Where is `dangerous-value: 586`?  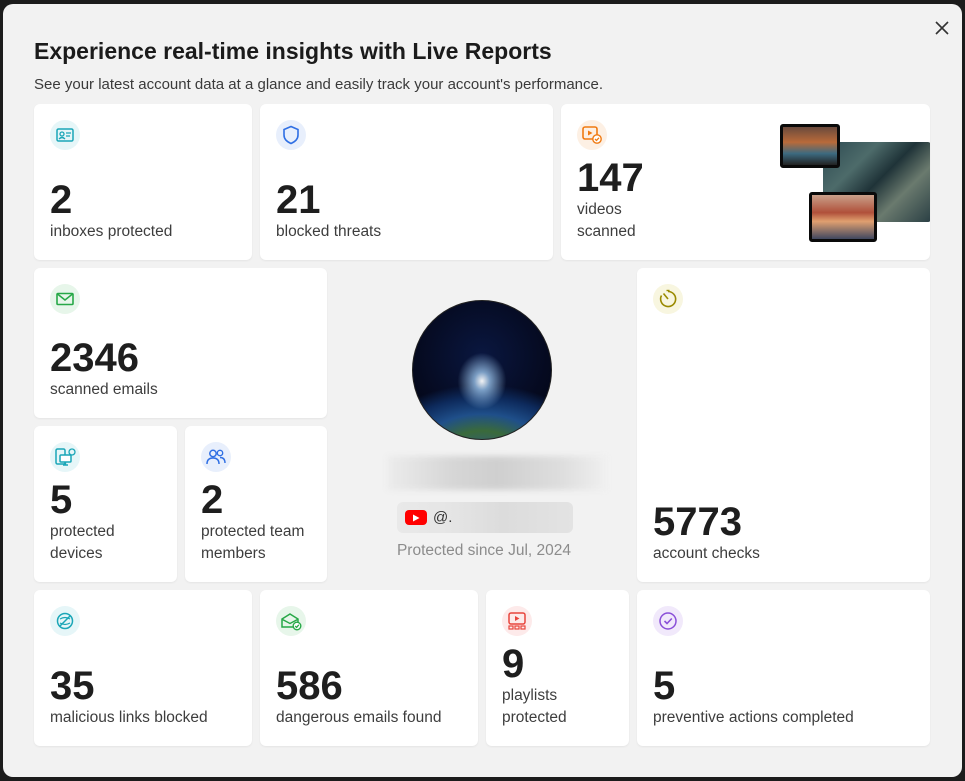 dangerous-value: 586 is located at coordinates (309, 686).